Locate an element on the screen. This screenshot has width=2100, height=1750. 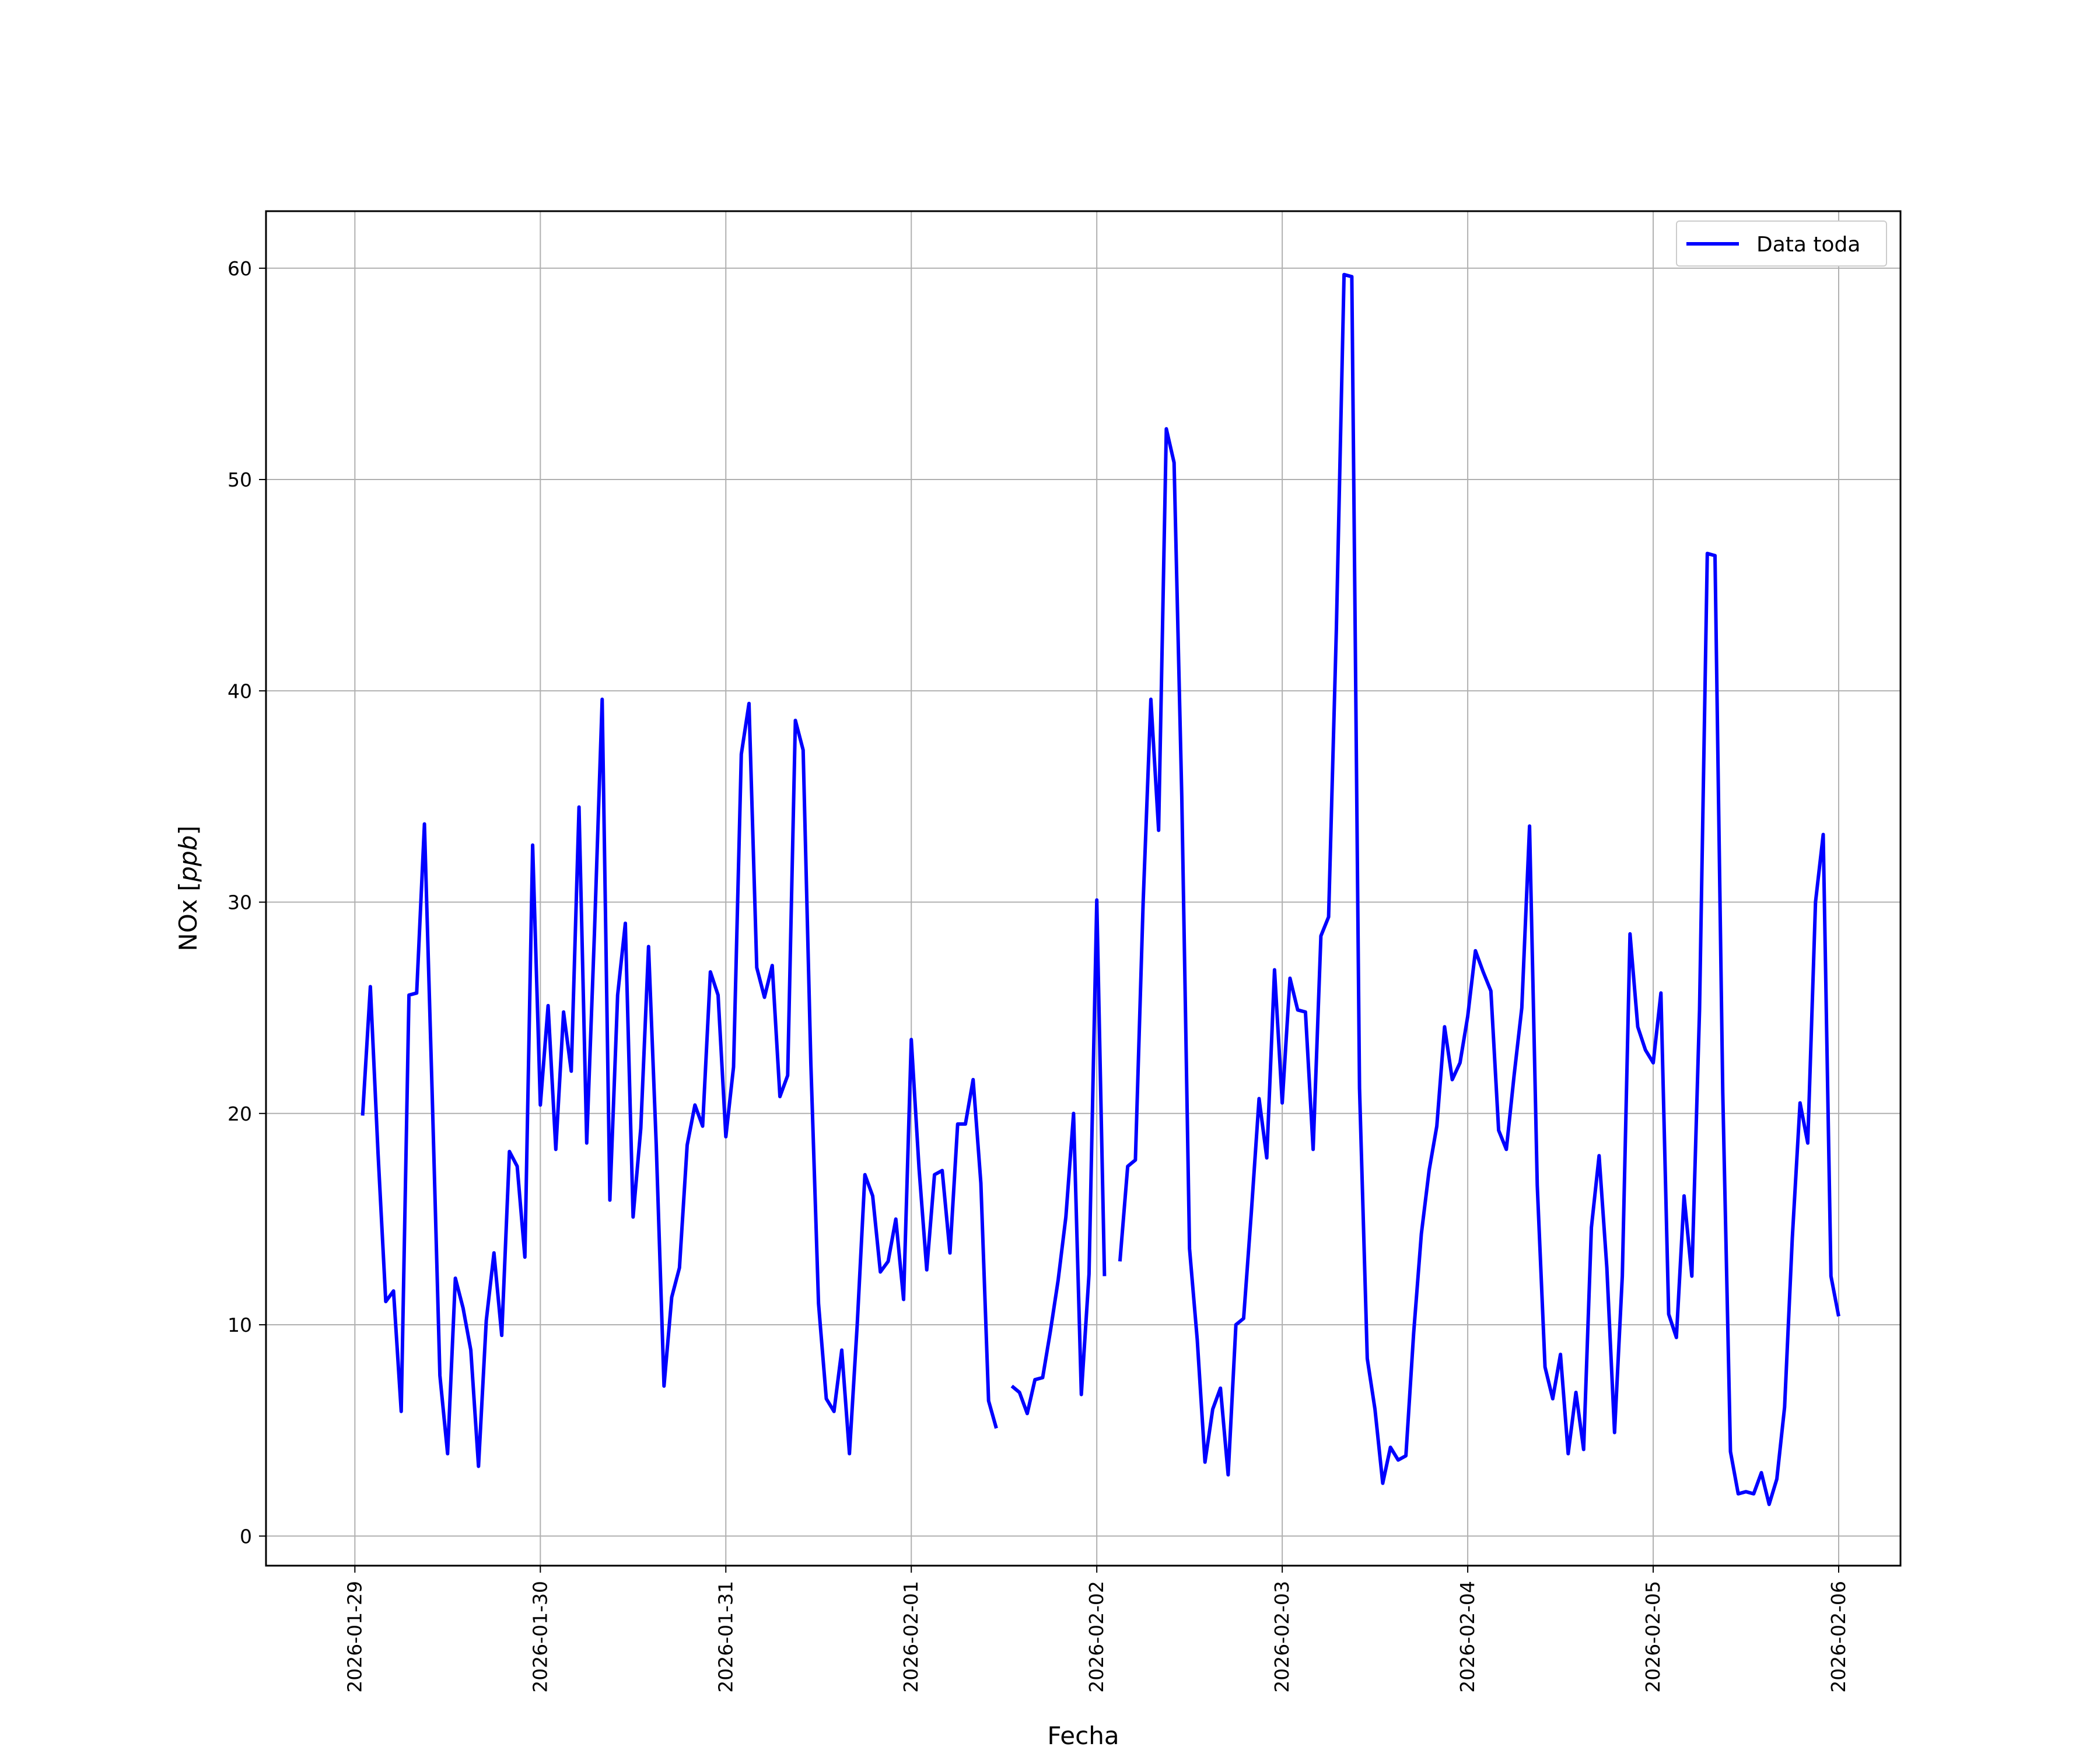
y-axis-label-unit: ppb is located at coordinates (188, 859).